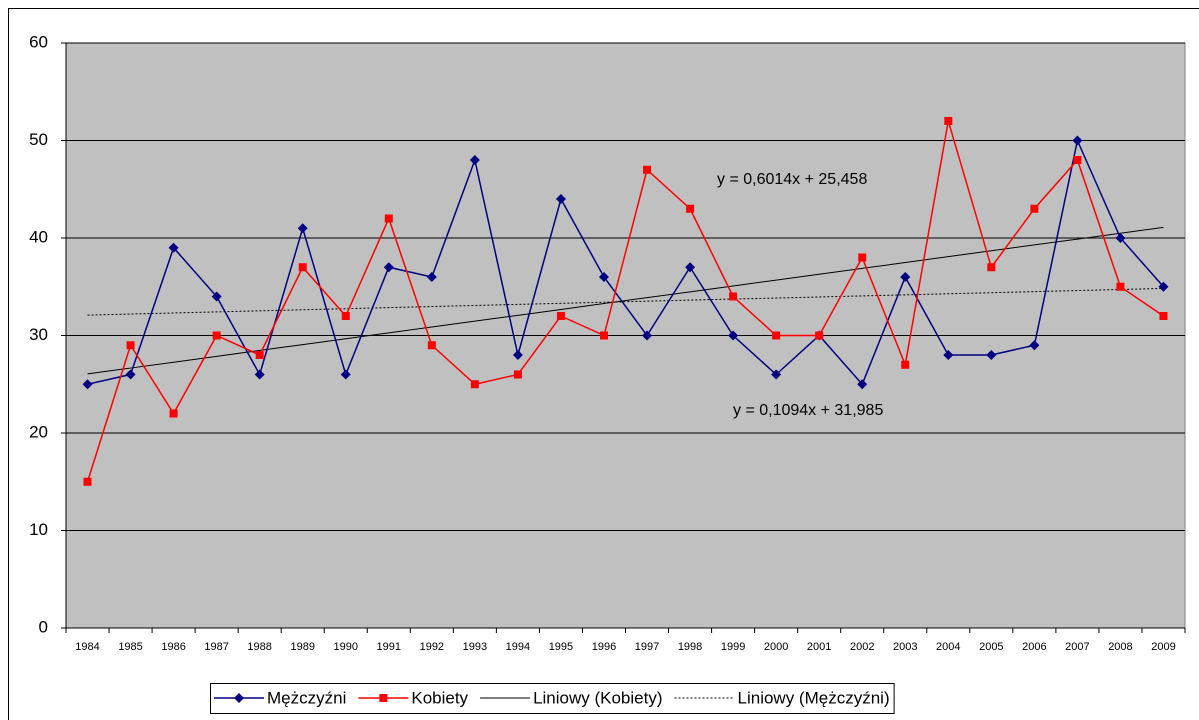 The image size is (1199, 720). Describe the element at coordinates (216, 647) in the screenshot. I see `x-tick-label: 1987` at that location.